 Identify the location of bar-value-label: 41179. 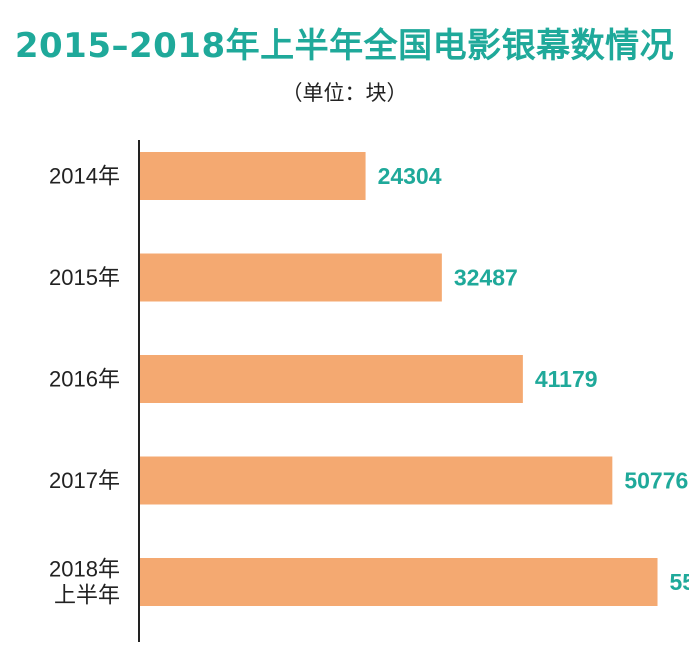
(566, 379).